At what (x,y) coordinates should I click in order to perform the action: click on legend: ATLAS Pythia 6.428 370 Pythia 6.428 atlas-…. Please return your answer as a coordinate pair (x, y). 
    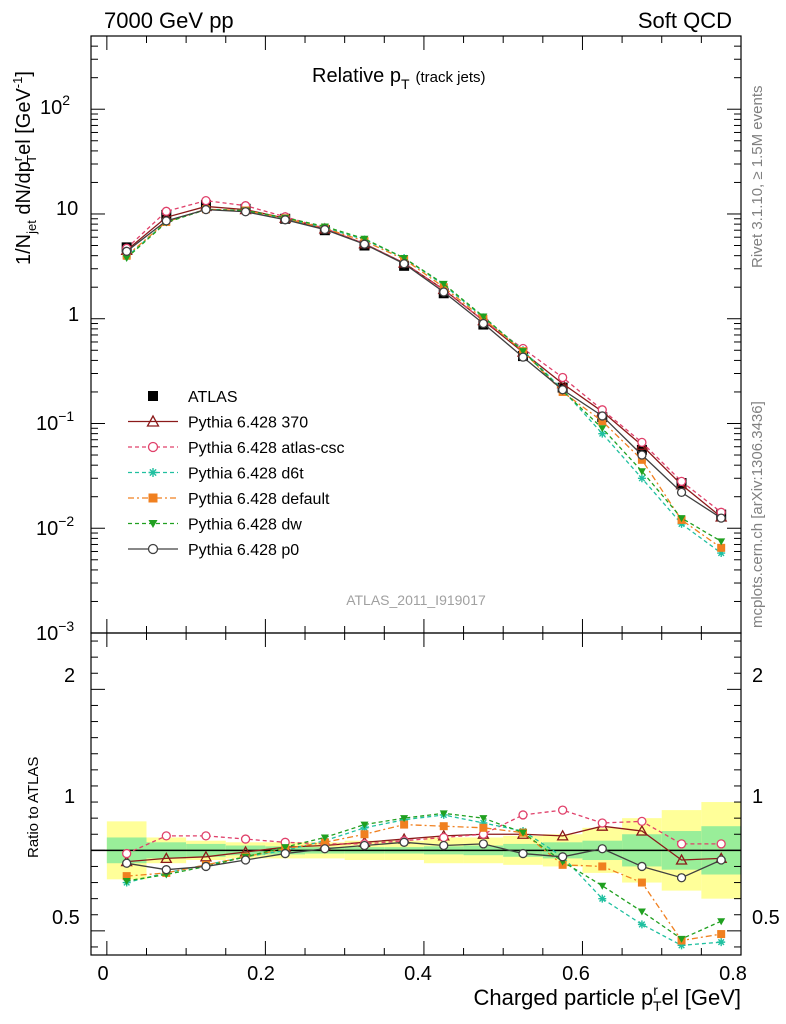
    Looking at the image, I should click on (236, 474).